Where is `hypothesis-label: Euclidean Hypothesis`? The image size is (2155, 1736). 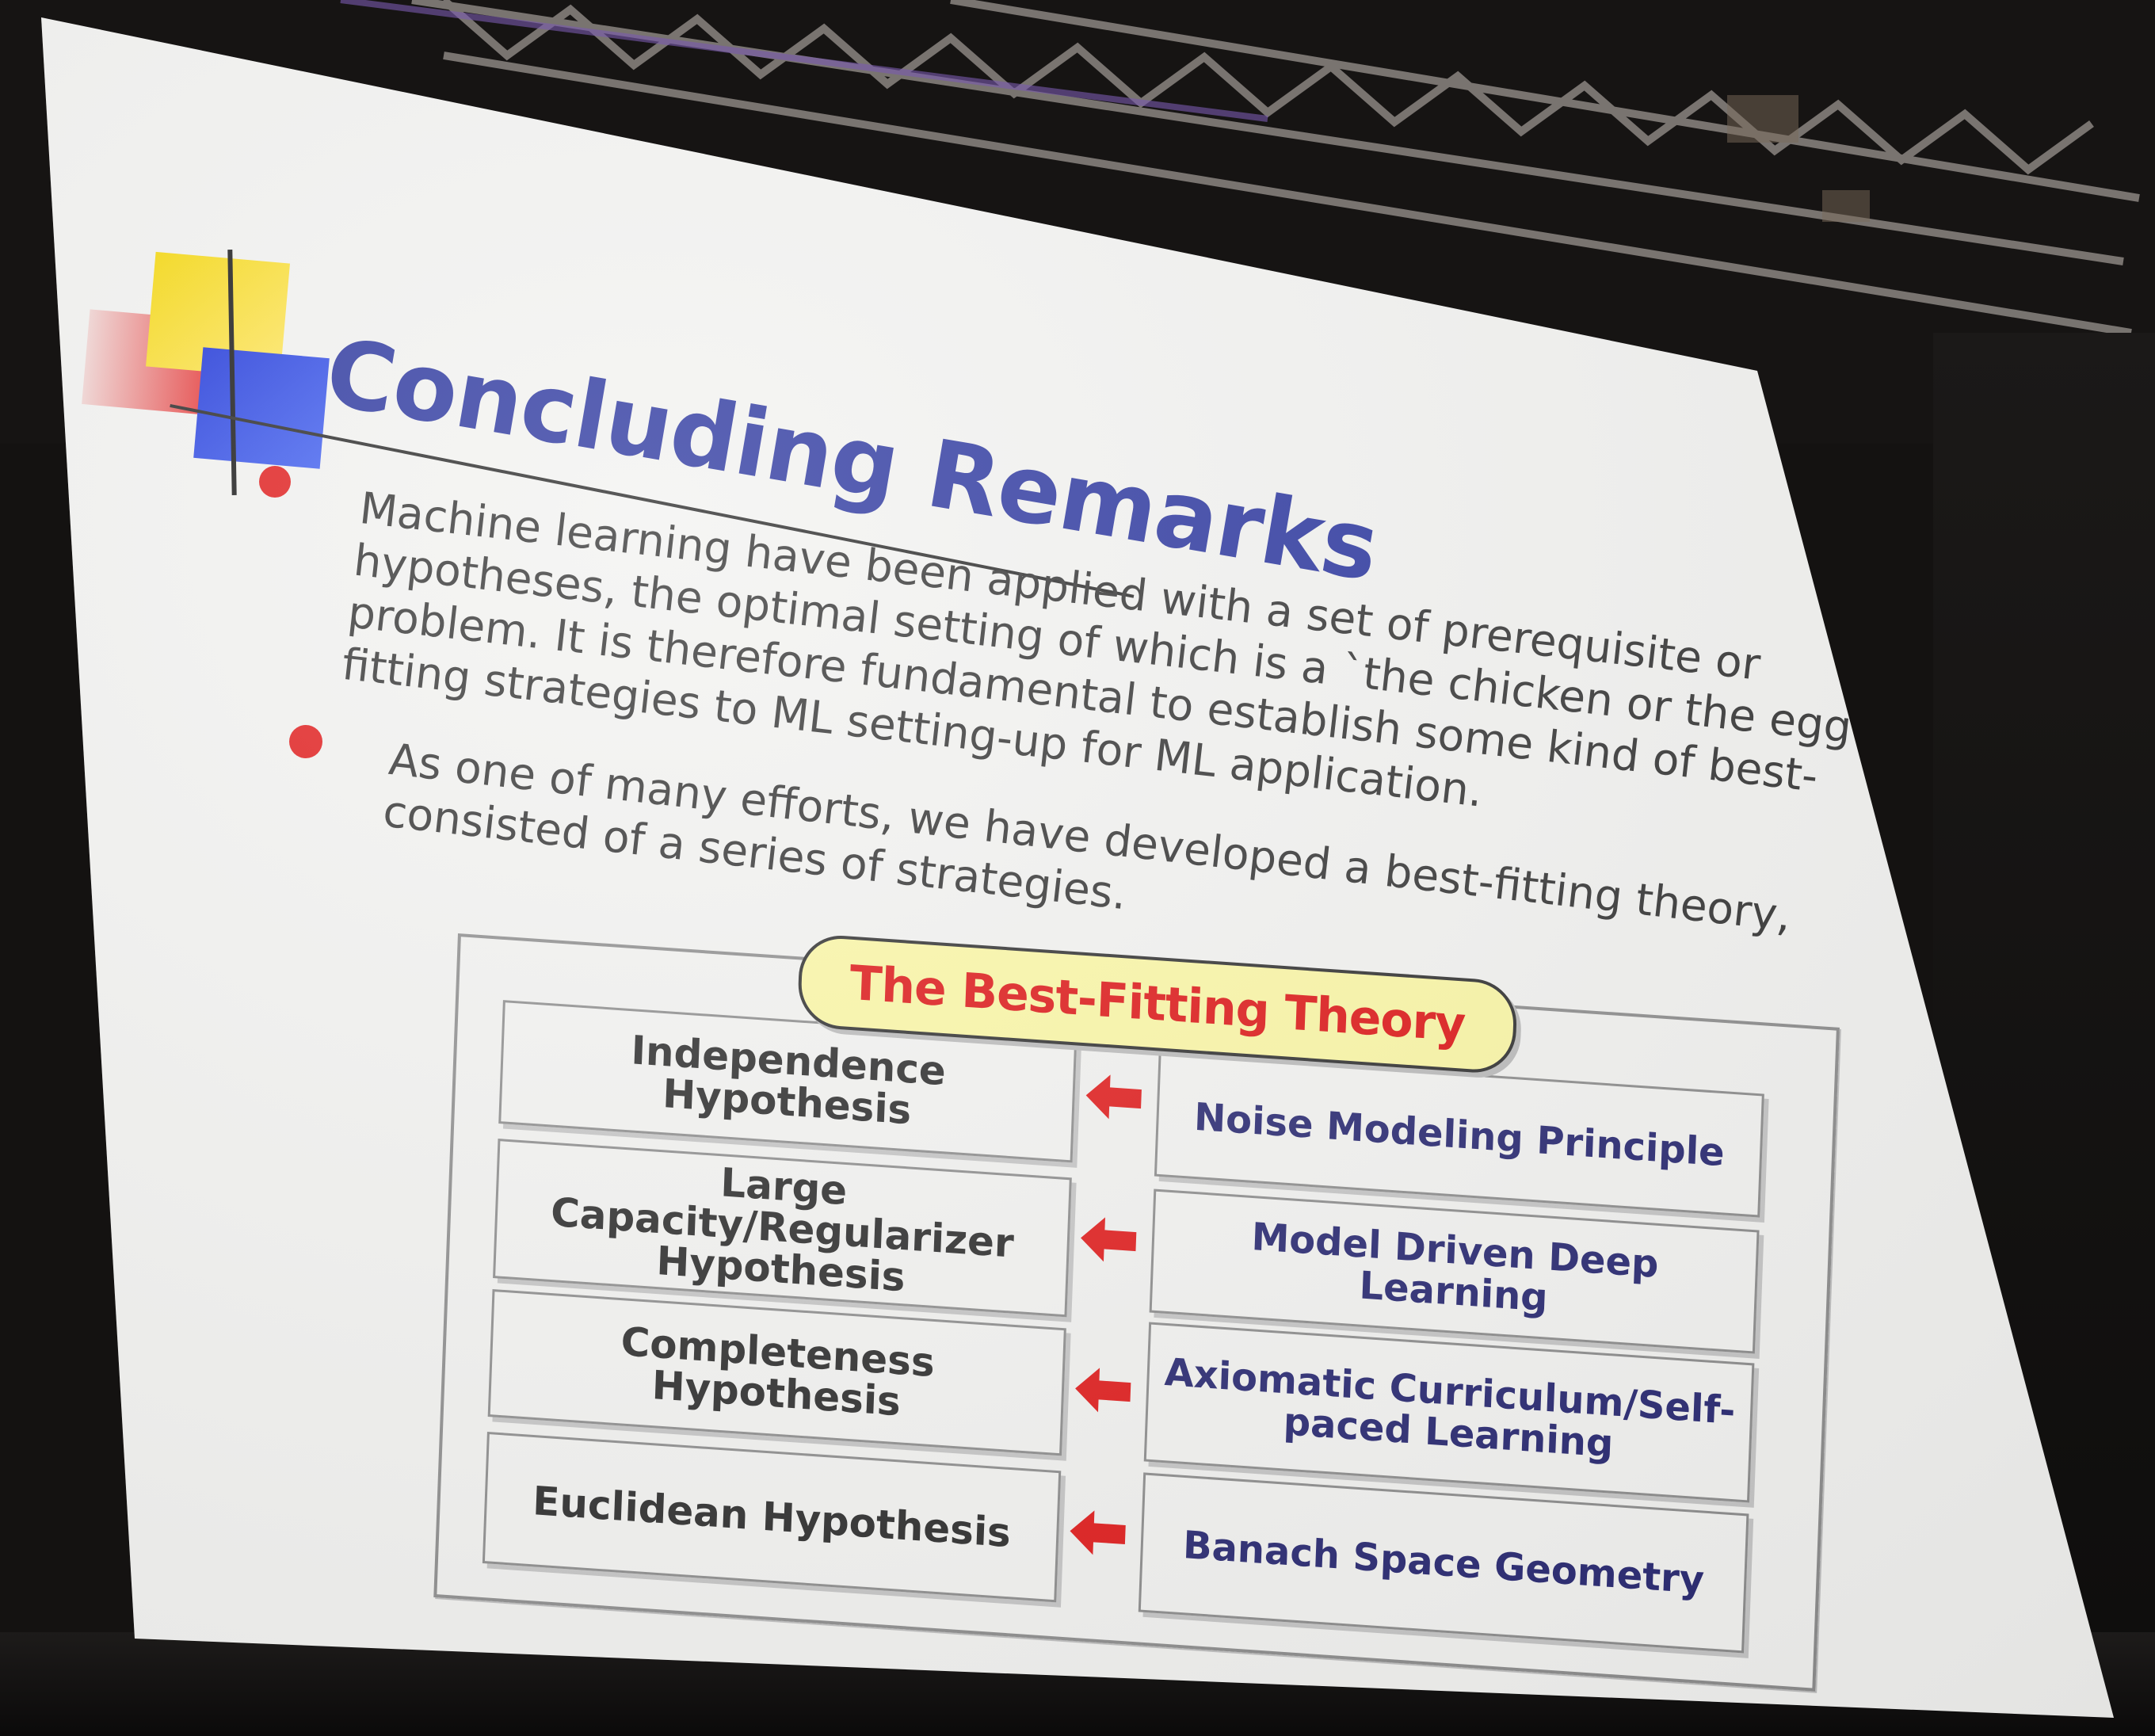 hypothesis-label: Euclidean Hypothesis is located at coordinates (772, 1517).